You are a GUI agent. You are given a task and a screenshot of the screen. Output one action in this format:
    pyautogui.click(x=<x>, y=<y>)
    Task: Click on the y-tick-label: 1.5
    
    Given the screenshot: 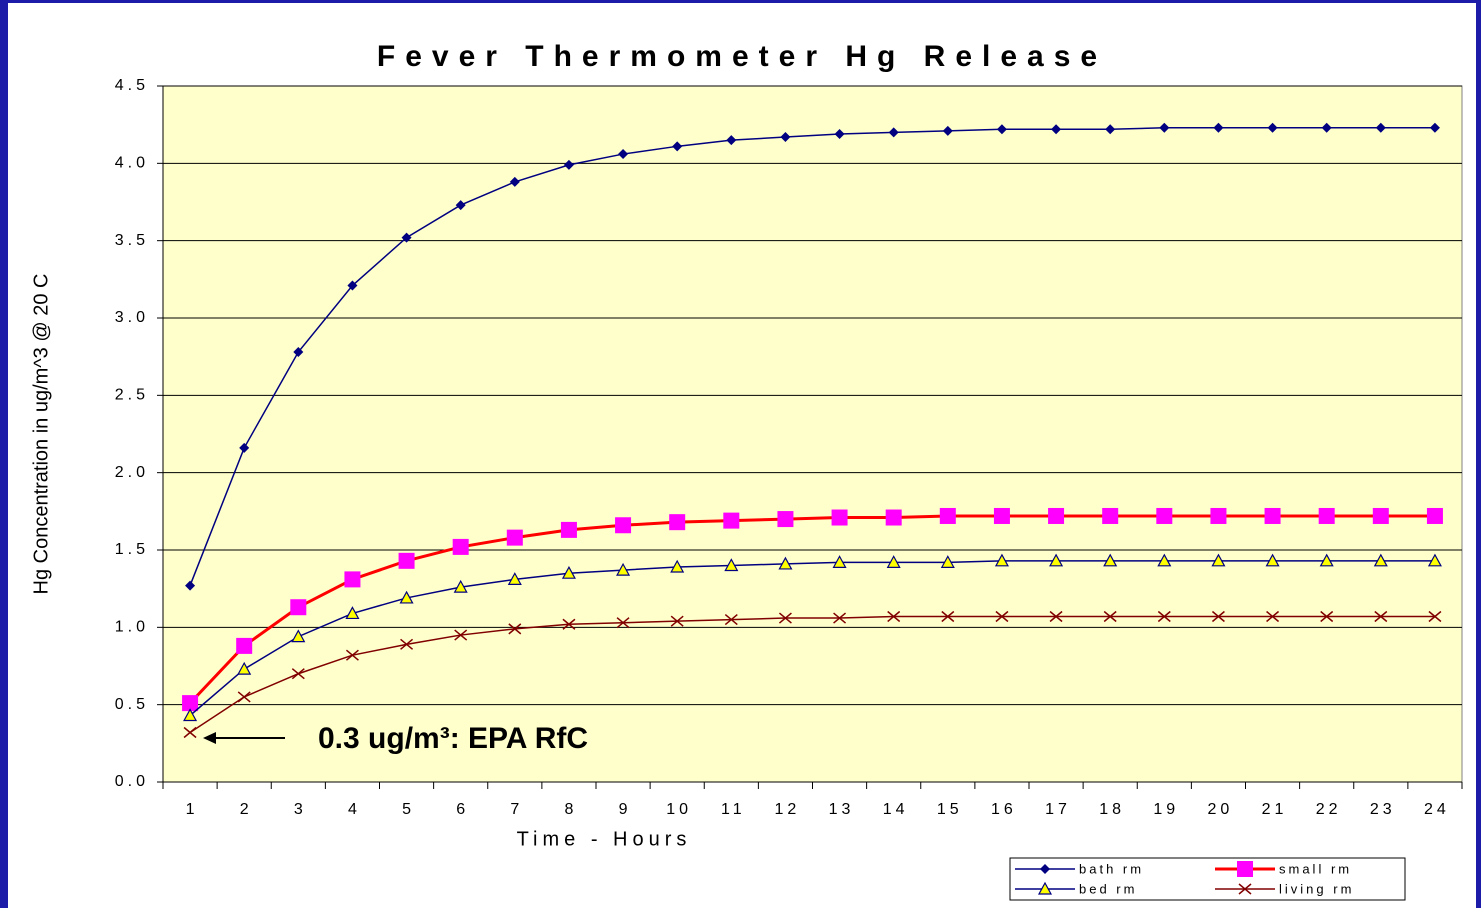 What is the action you would take?
    pyautogui.click(x=132, y=549)
    